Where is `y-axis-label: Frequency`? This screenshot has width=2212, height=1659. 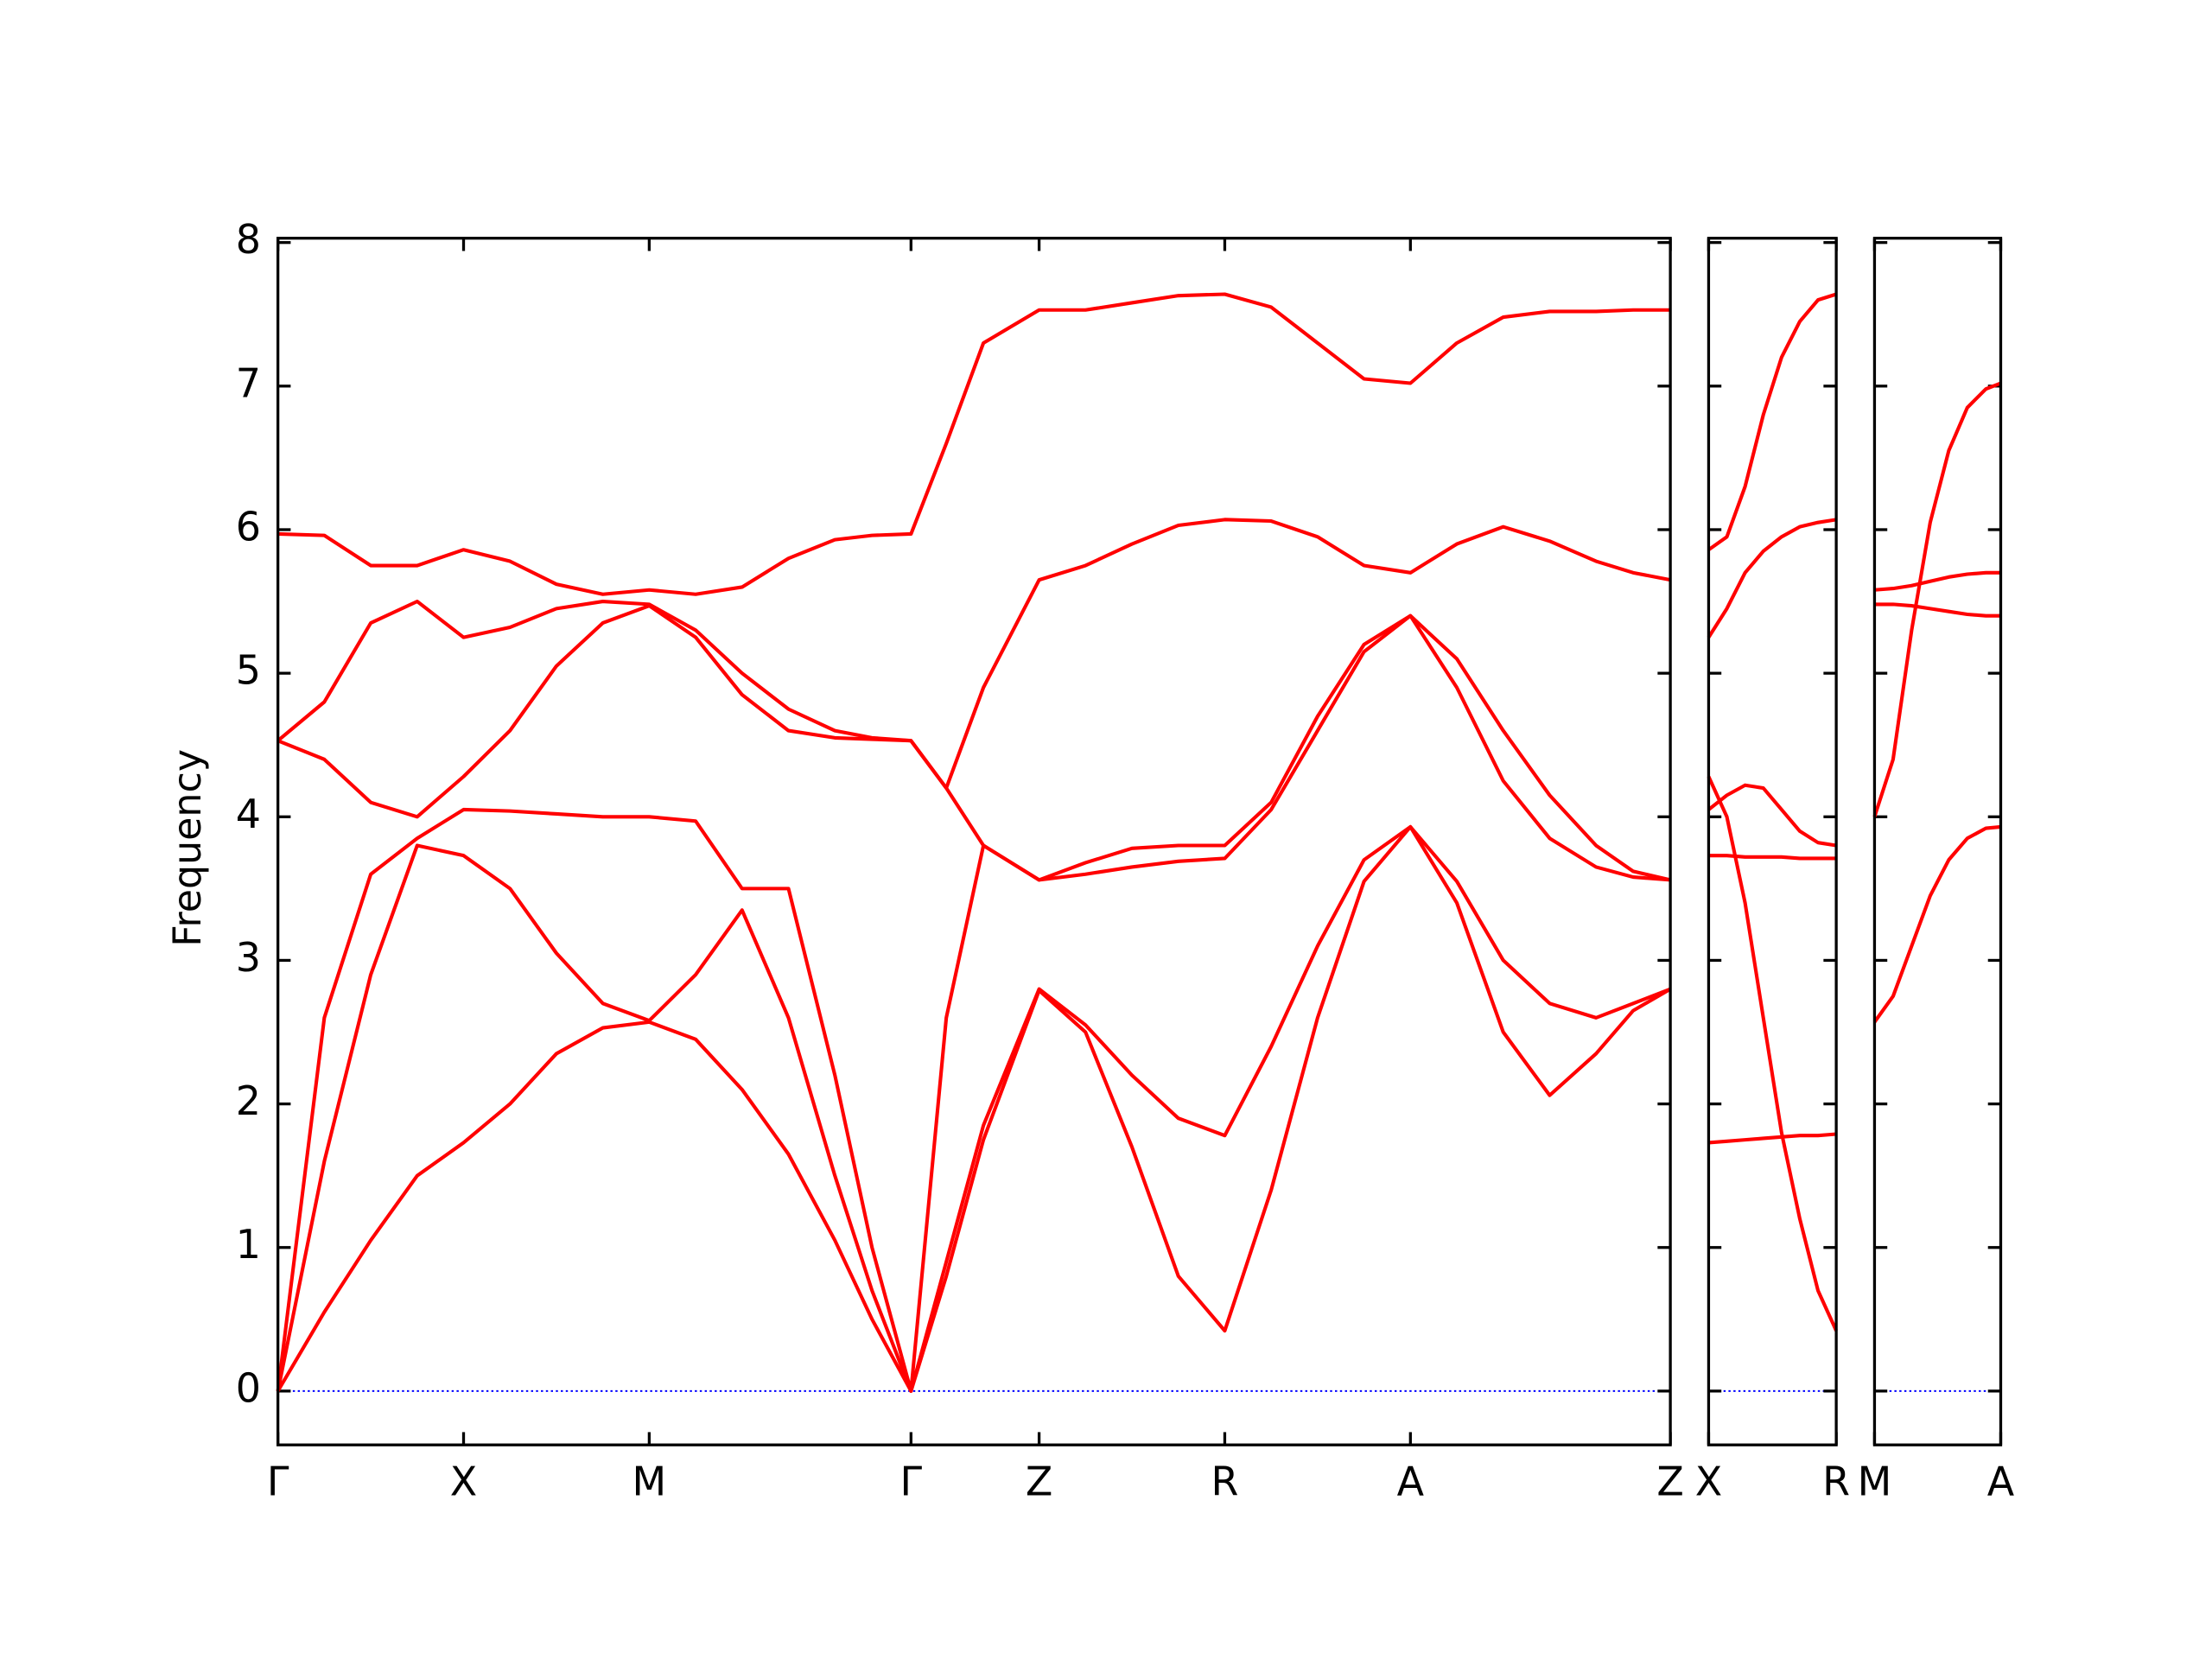 y-axis-label: Frequency is located at coordinates (188, 848).